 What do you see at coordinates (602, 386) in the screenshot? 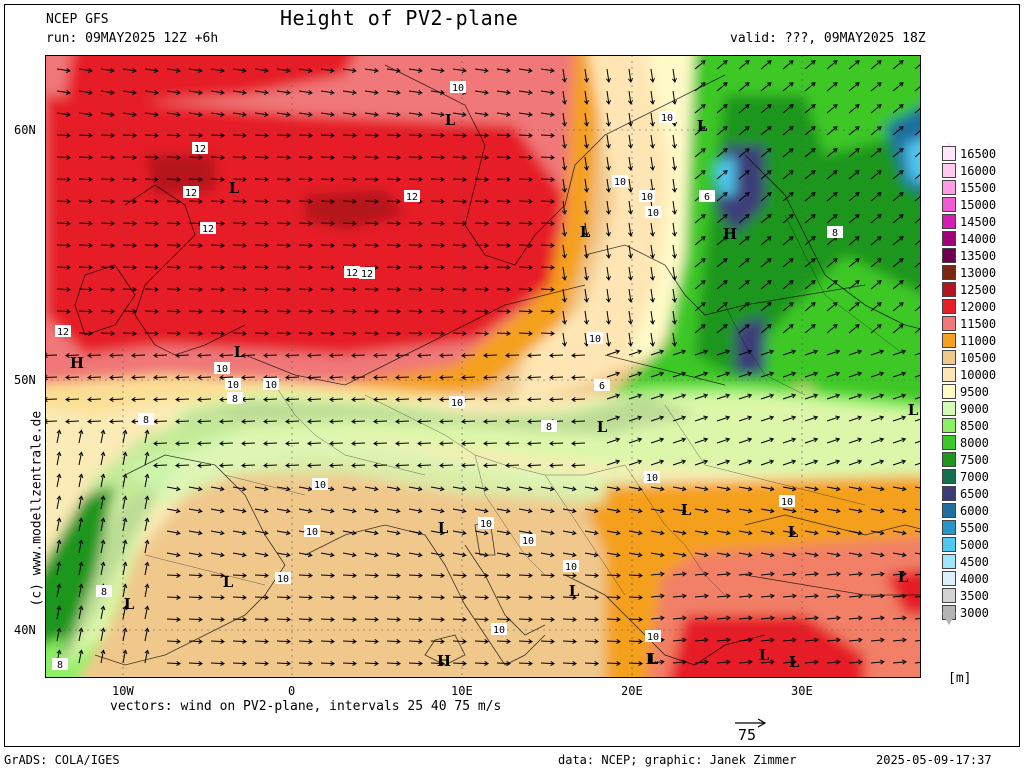
I see `contour-label: 6` at bounding box center [602, 386].